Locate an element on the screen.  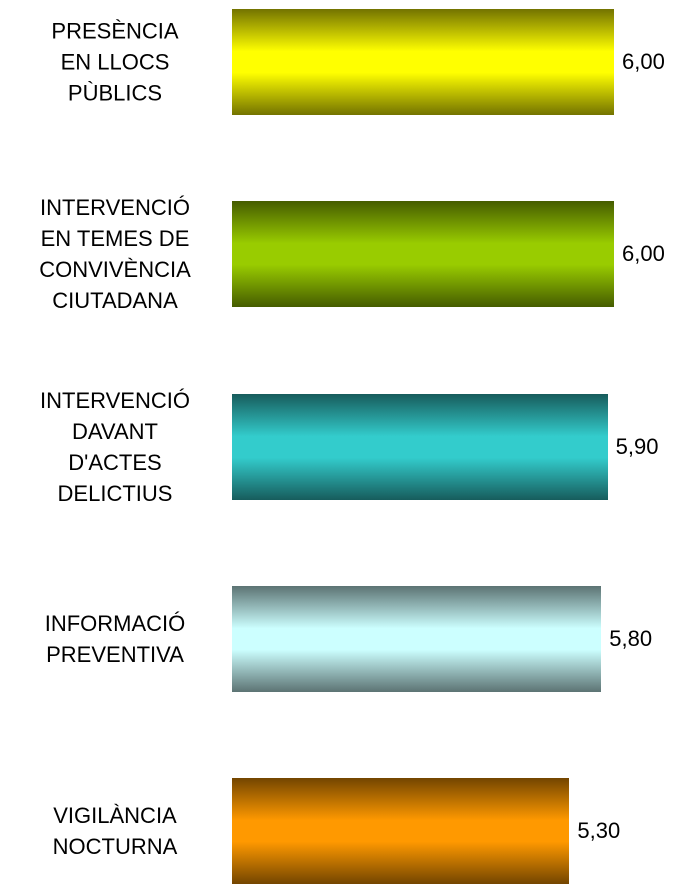
value-label: 5,90 is located at coordinates (637, 446).